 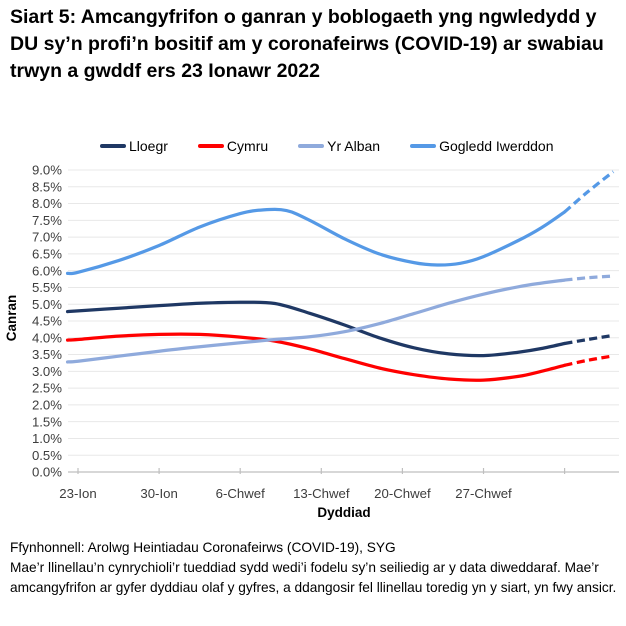 What do you see at coordinates (148, 146) in the screenshot?
I see `legend-label: Lloegr` at bounding box center [148, 146].